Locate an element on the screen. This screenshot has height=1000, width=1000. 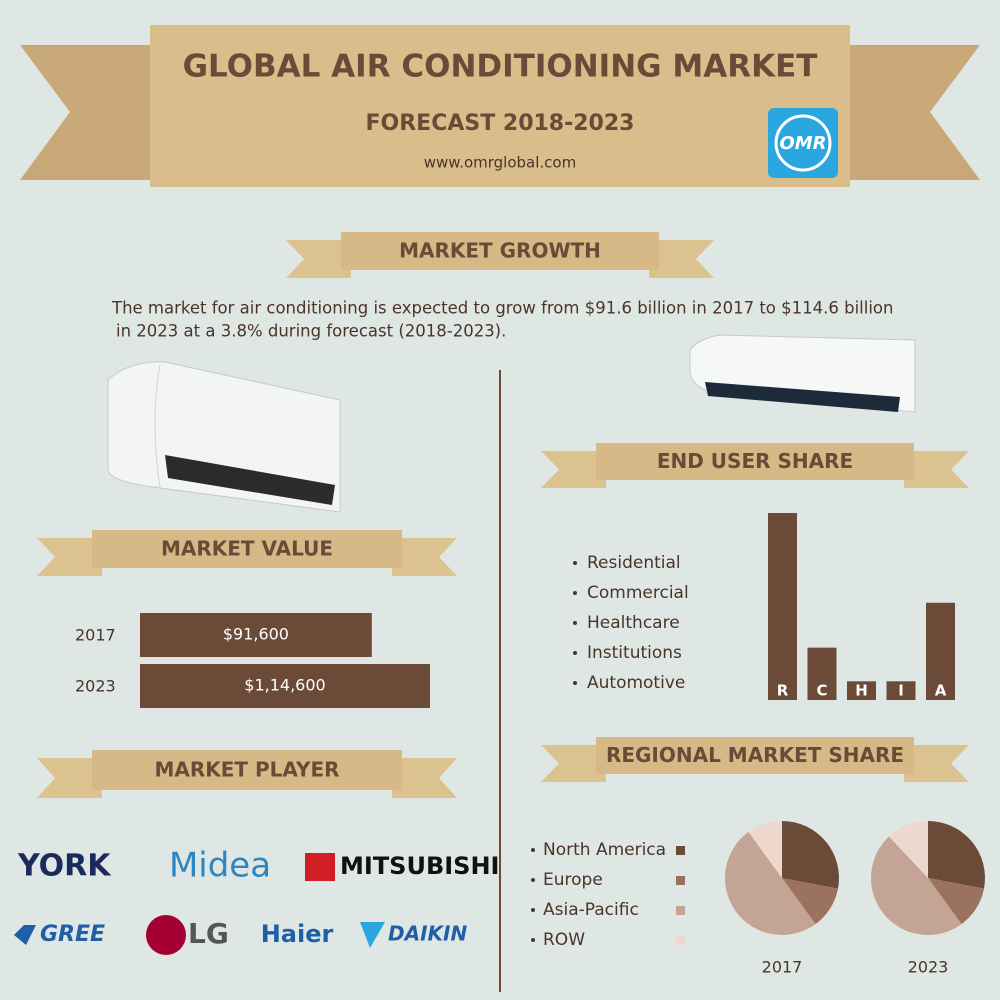
player-logo: YORK is located at coordinates (64, 866).